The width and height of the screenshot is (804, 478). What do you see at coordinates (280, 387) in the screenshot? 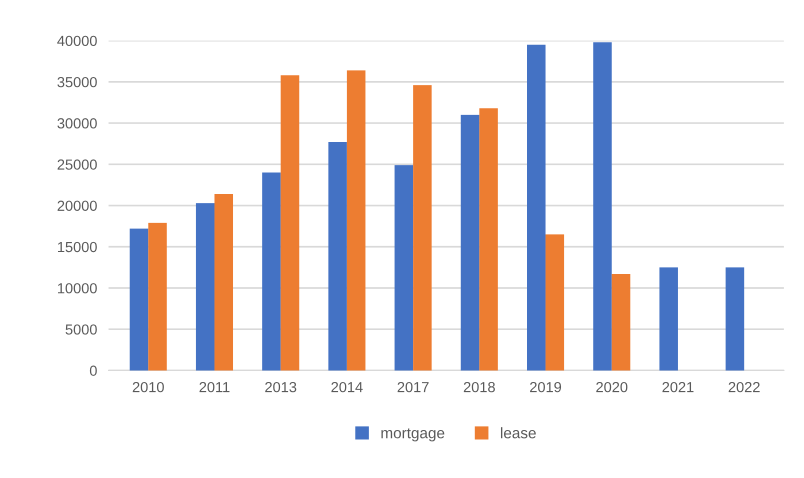
I see `x-tick-label: 2013` at bounding box center [280, 387].